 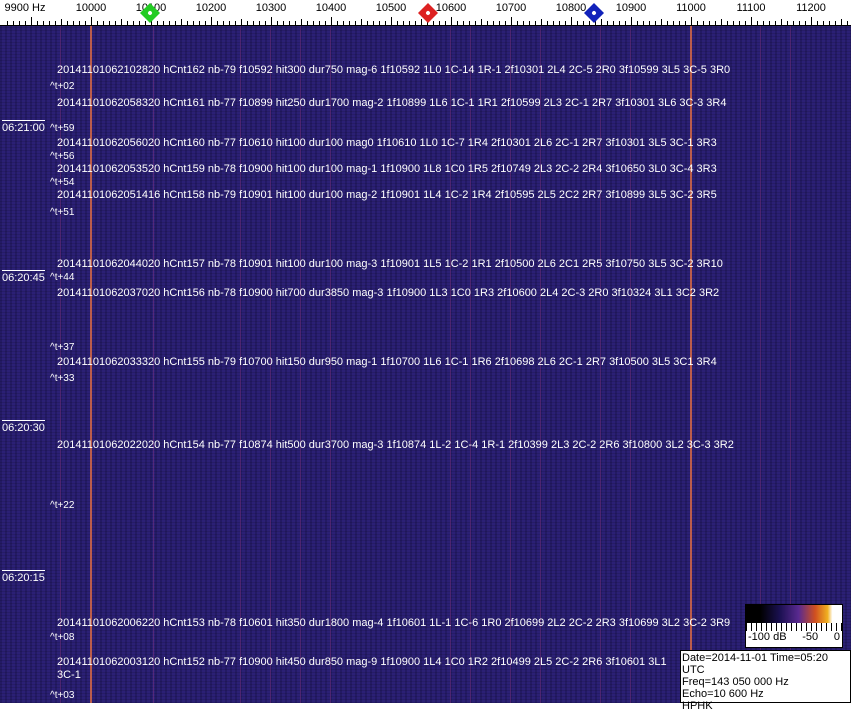 I want to click on axis-tick-label: 11000, so click(x=691, y=8).